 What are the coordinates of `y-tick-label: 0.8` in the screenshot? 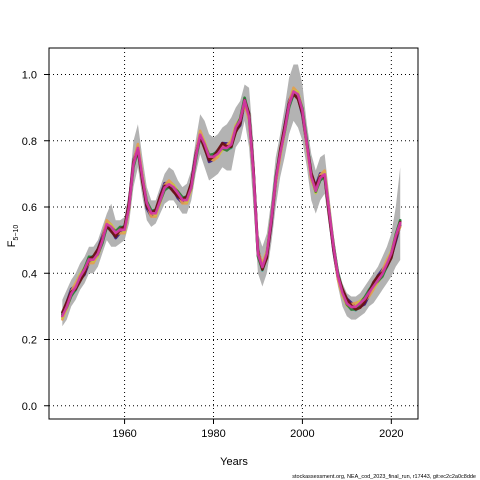 It's located at (29, 142).